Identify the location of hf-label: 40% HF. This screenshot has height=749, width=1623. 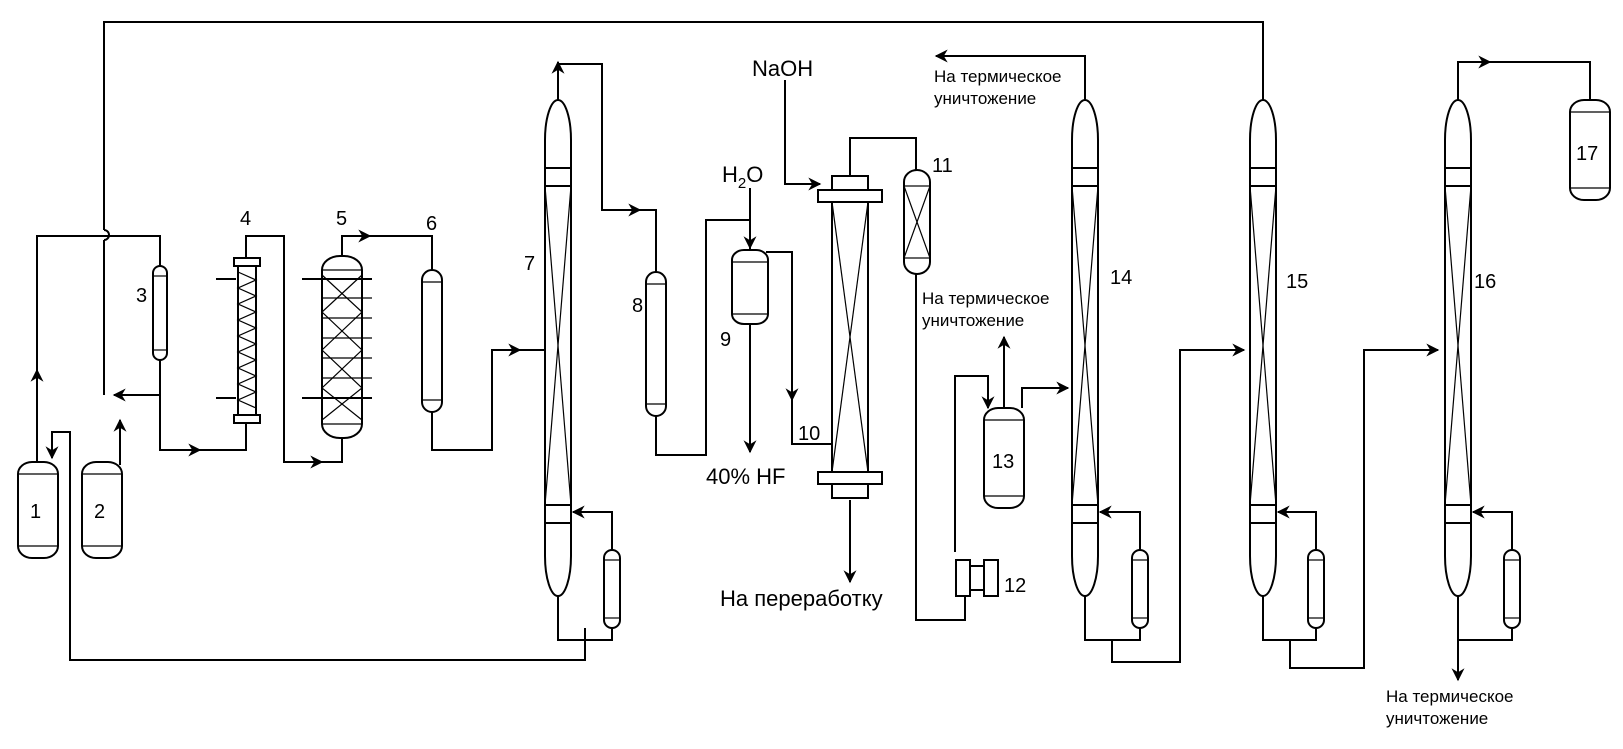
(745, 476).